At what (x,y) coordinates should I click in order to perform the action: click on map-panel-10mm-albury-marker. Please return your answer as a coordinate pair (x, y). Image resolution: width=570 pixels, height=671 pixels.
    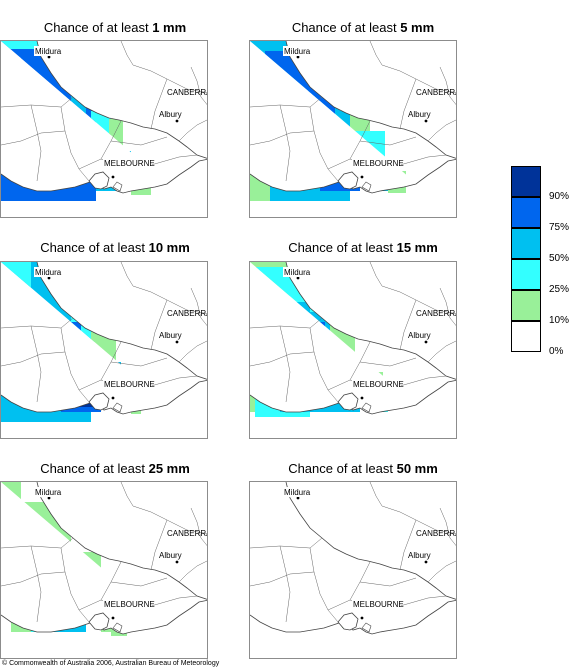
    Looking at the image, I should click on (177, 342).